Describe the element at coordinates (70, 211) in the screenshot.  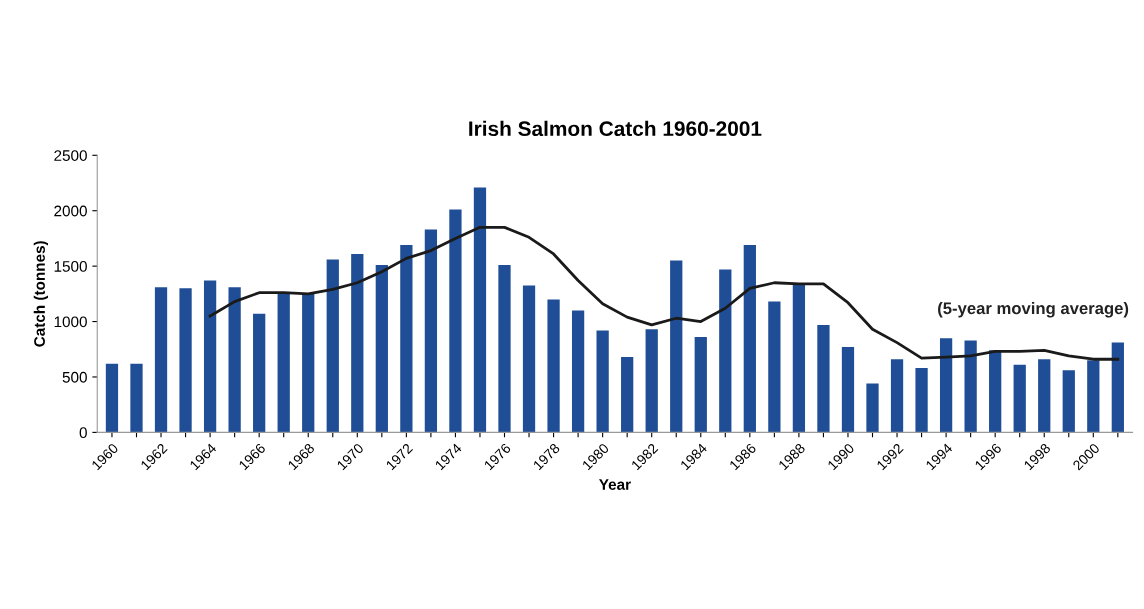
I see `y-tick-label: 2000` at that location.